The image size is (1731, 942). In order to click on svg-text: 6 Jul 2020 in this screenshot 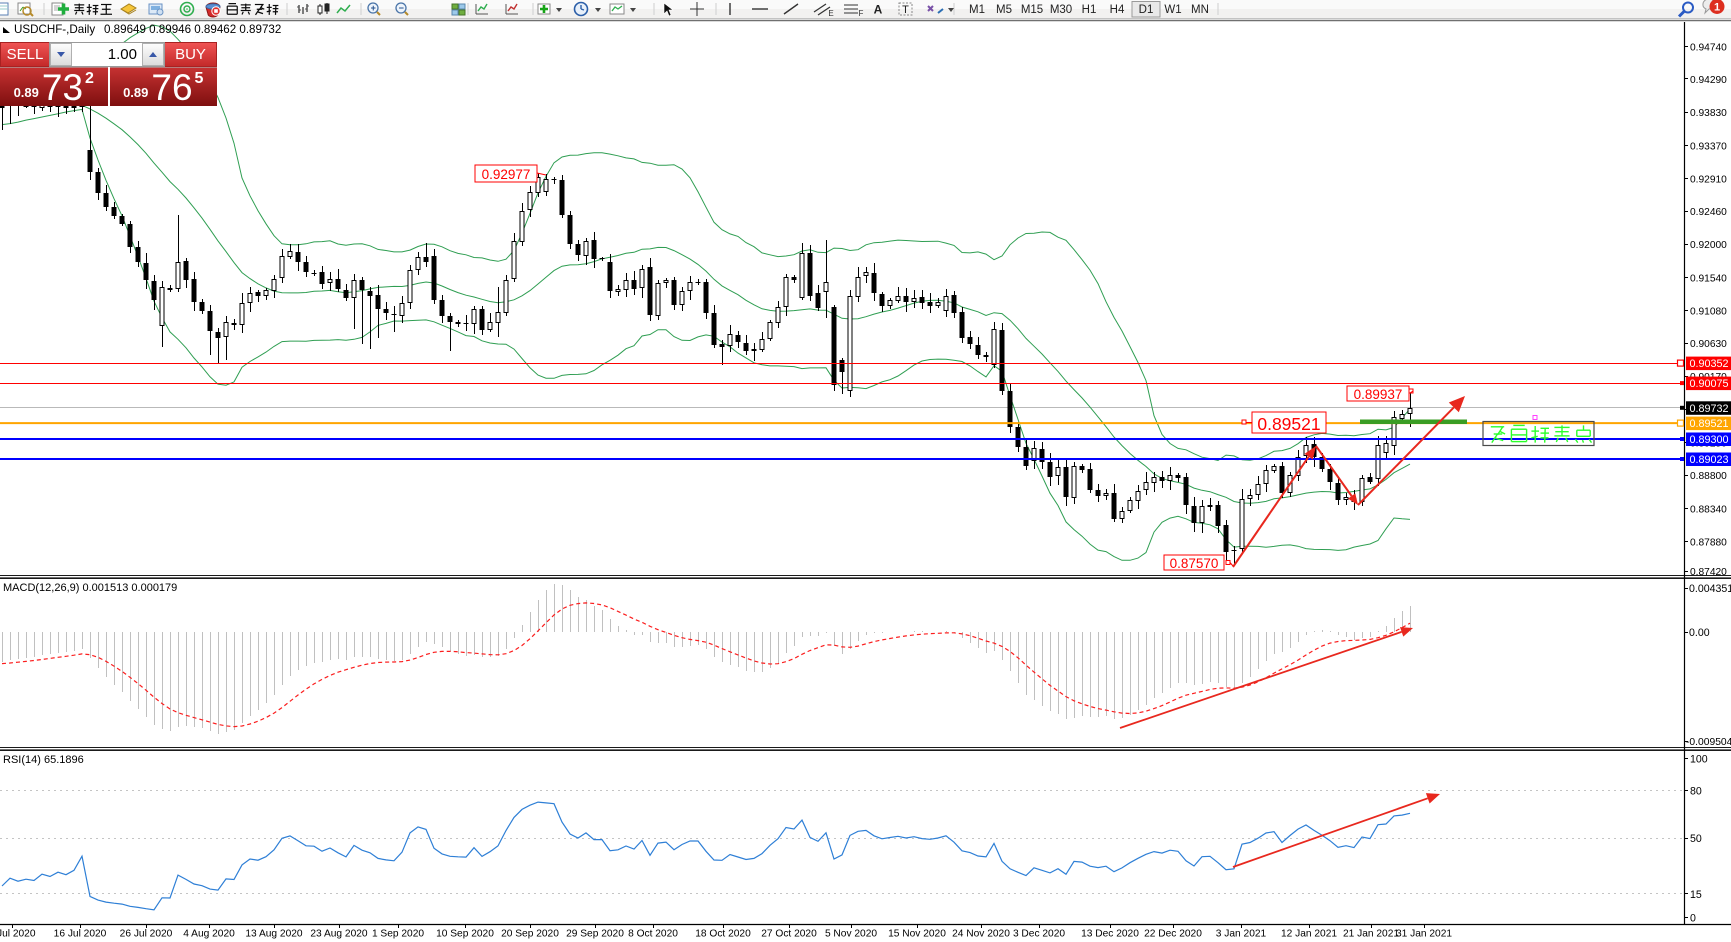, I will do `click(18, 934)`.